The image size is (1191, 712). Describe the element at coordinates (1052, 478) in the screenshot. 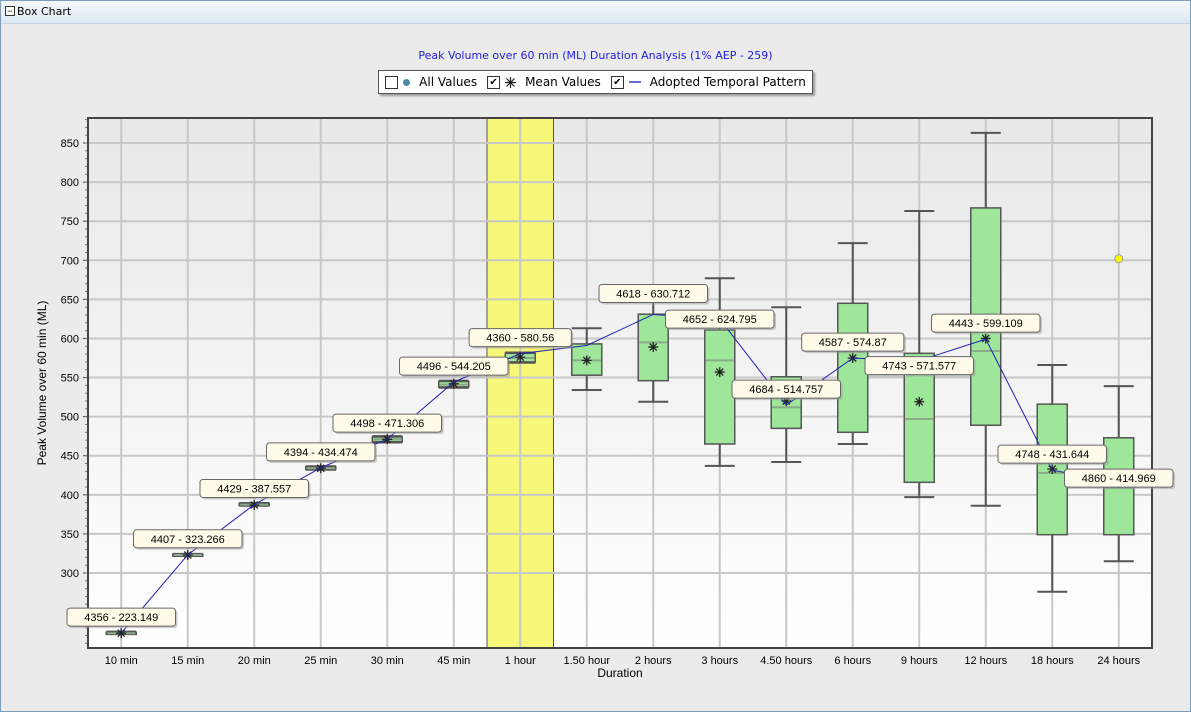

I see `box-18-hours` at that location.